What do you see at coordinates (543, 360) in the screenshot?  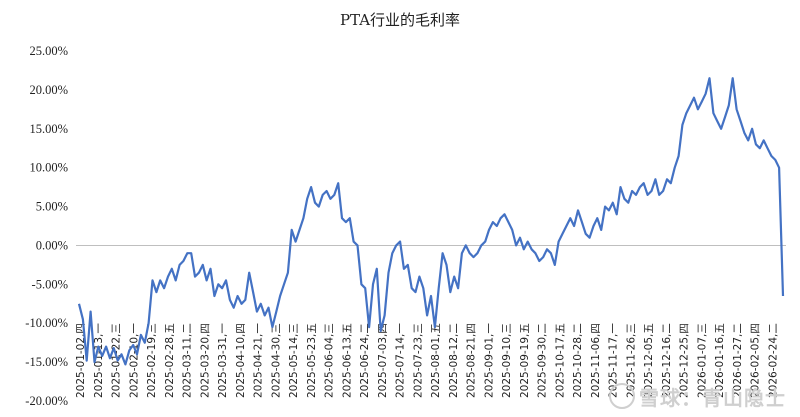 I see `x-tick-label: 2025-09-30,二` at bounding box center [543, 360].